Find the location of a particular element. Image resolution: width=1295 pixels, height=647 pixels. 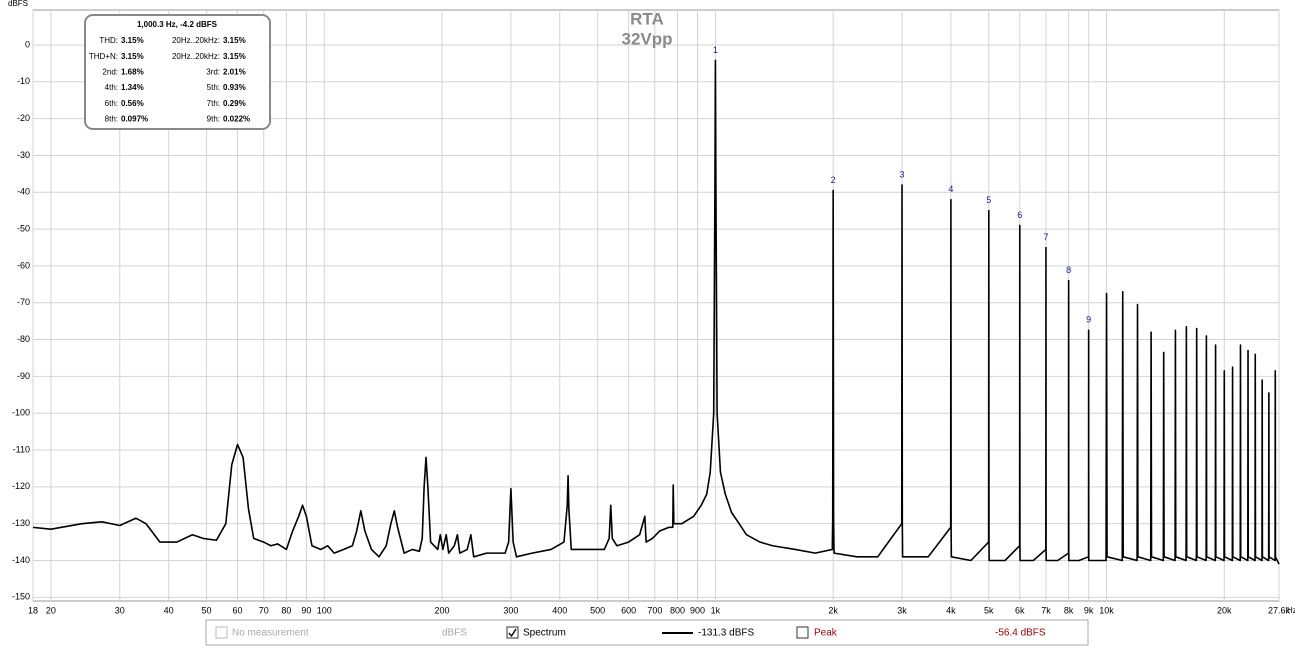

y-tick-label: -80 is located at coordinates (23, 339).